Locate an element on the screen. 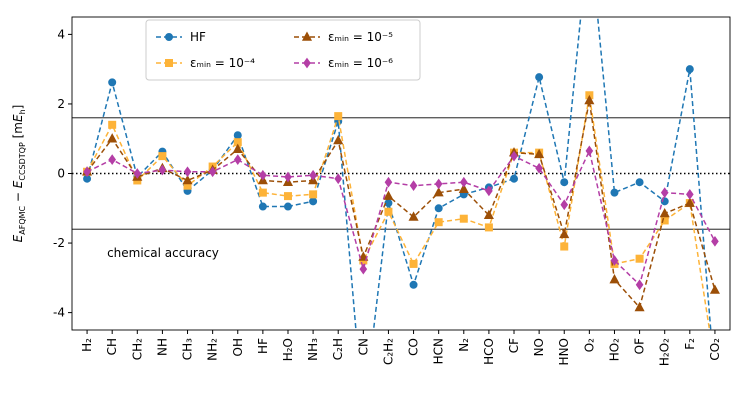 The width and height of the screenshot is (747, 405). x-tick-label: N₂ is located at coordinates (464, 345).